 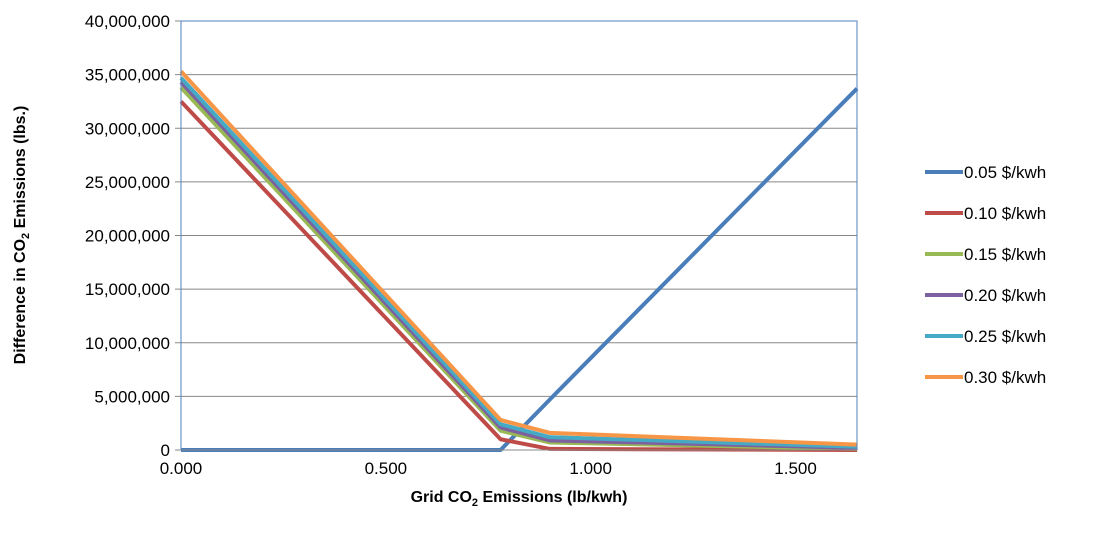 I want to click on y-tick-label: 5,000,000, so click(x=132, y=396).